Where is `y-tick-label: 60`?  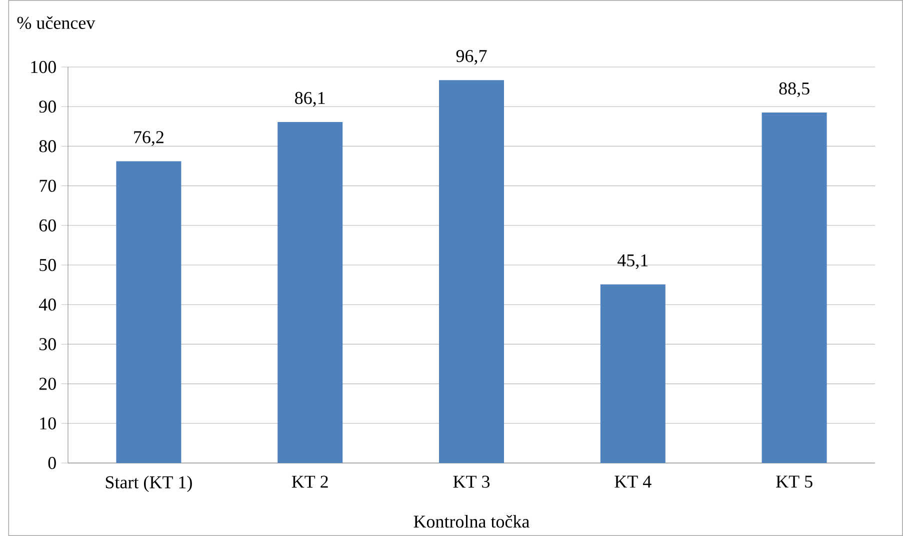 y-tick-label: 60 is located at coordinates (47, 225).